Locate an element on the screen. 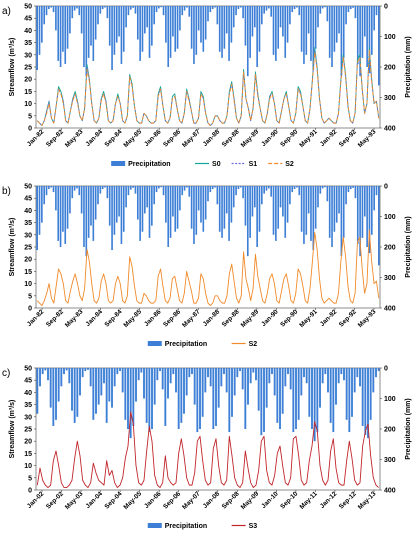 Image resolution: width=416 pixels, height=550 pixels. x-tick-label: Jan-10 is located at coordinates (270, 500).